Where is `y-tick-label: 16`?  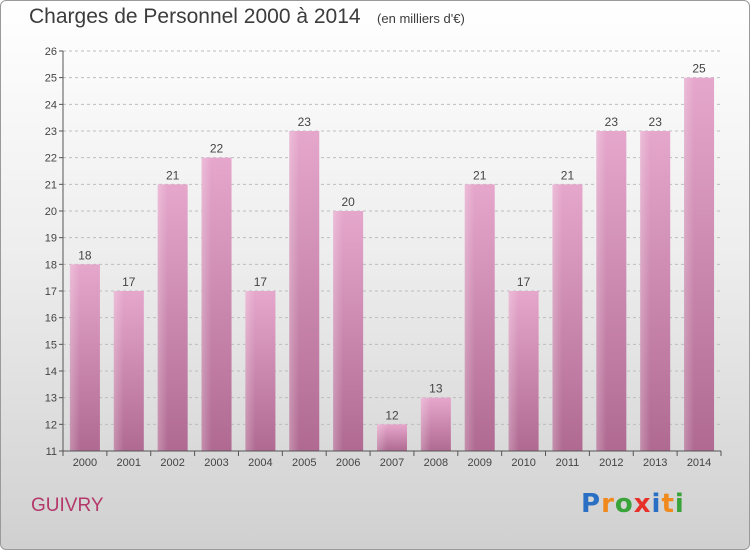
y-tick-label: 16 is located at coordinates (51, 319).